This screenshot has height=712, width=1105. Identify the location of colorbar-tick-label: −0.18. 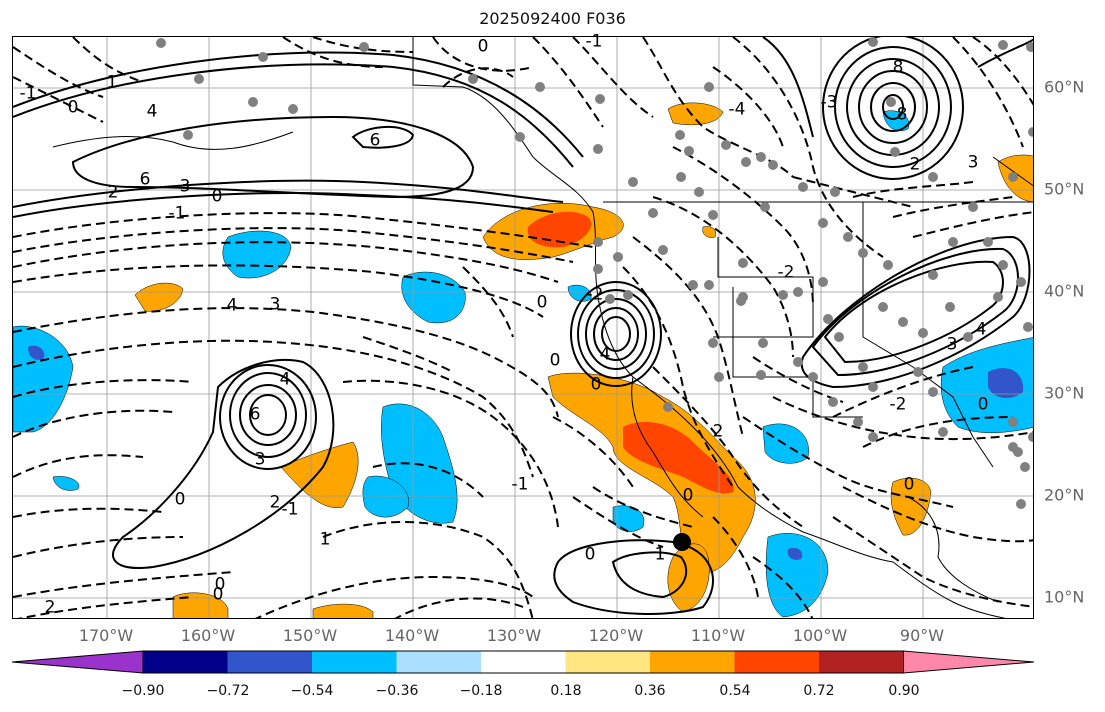
(481, 691).